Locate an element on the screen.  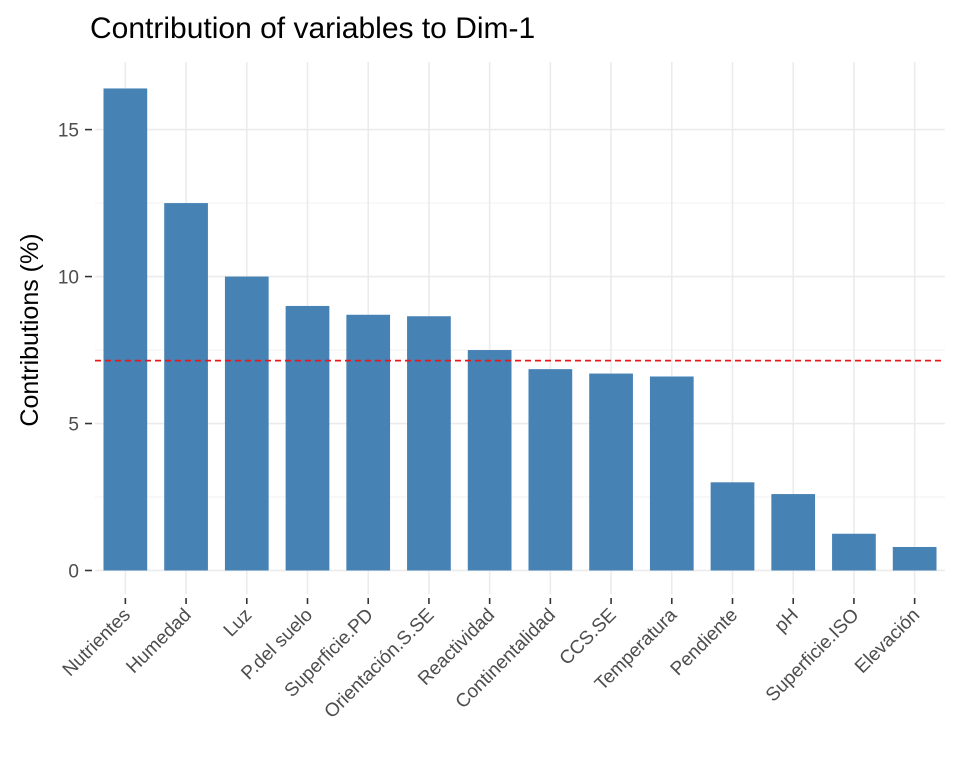
bar-p-del-suelo is located at coordinates (307, 438).